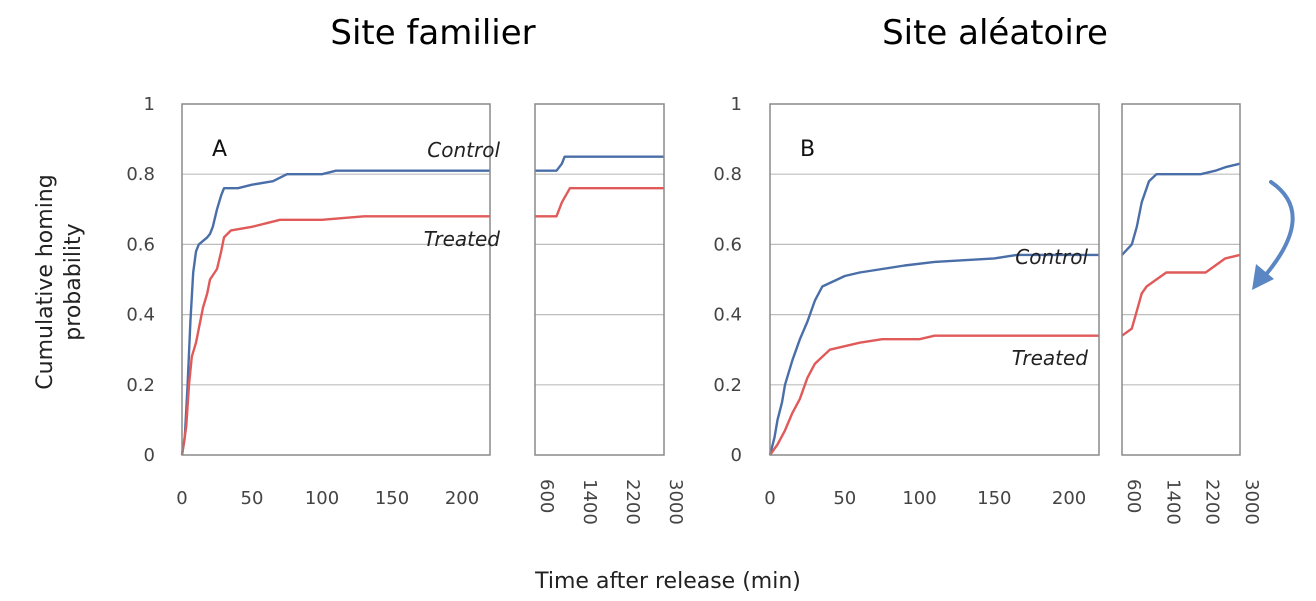 Image resolution: width=1316 pixels, height=601 pixels. I want to click on panel-letter: B, so click(807, 149).